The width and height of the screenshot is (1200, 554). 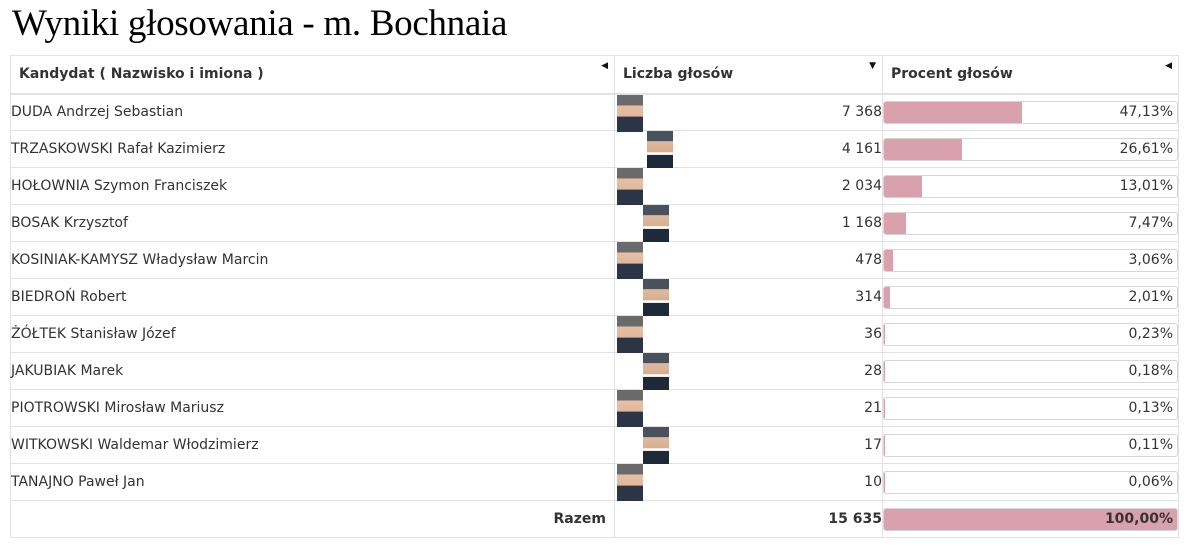 What do you see at coordinates (861, 112) in the screenshot?
I see `vote-count: 7 368` at bounding box center [861, 112].